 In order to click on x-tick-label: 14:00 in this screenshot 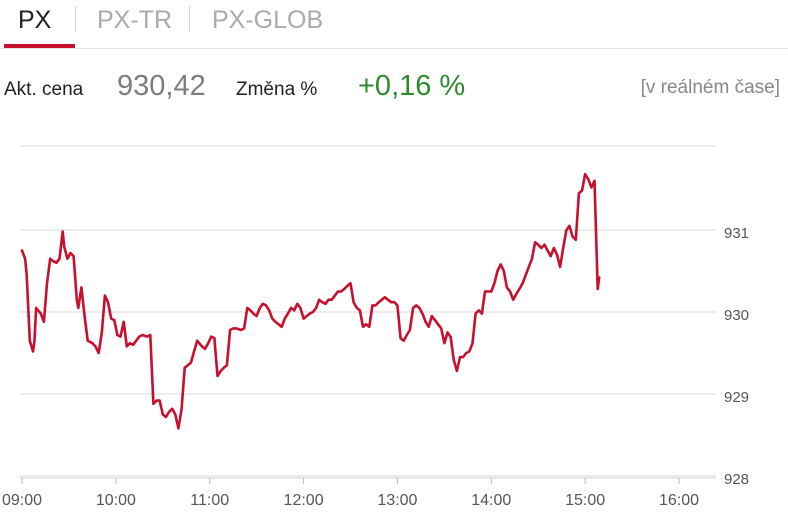, I will do `click(491, 500)`.